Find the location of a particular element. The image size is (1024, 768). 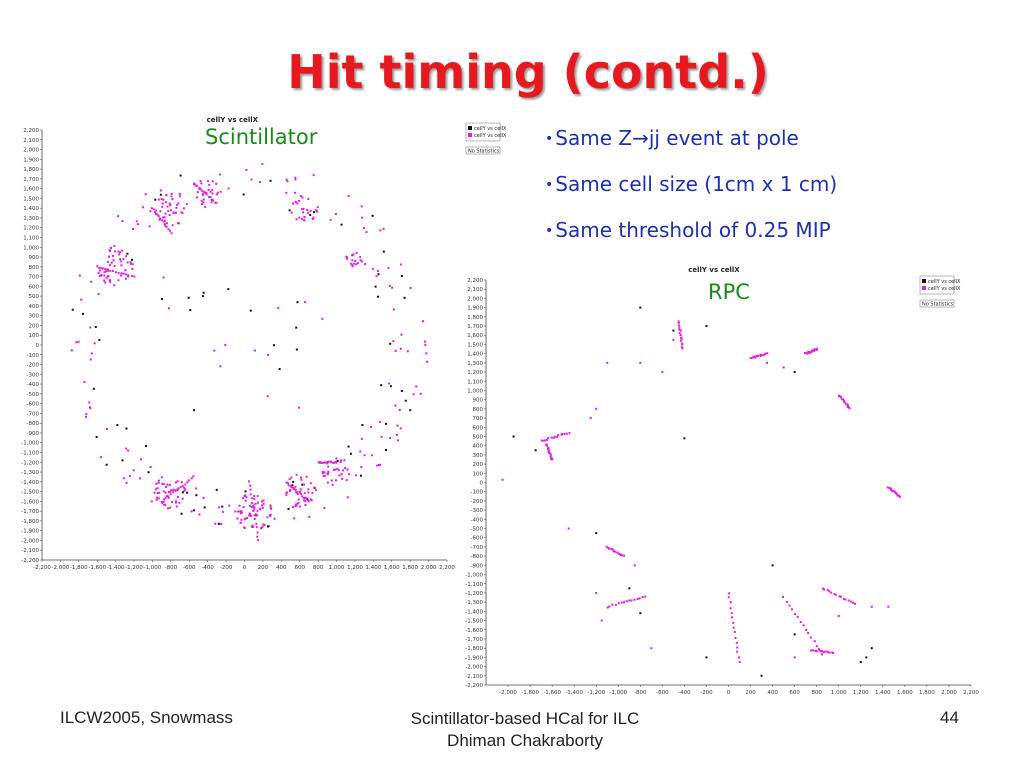

x-tick-label: 1,800 is located at coordinates (410, 568).